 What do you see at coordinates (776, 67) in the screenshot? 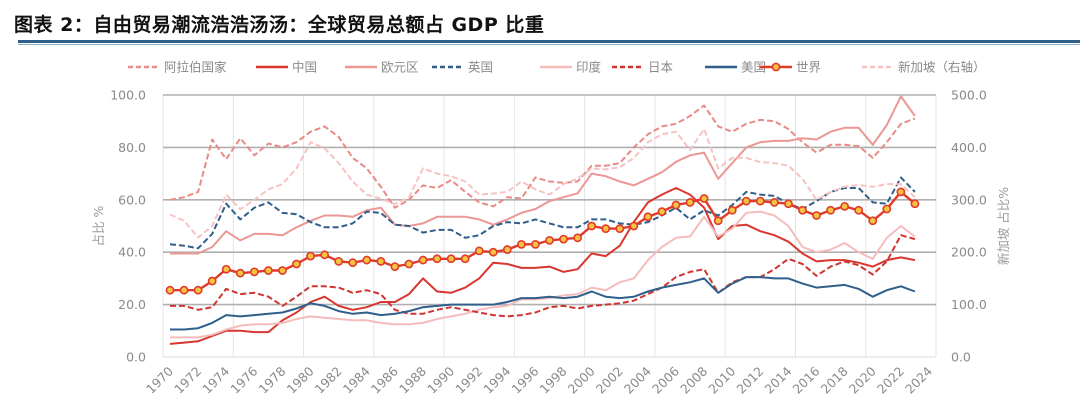
I see `legend-marker` at bounding box center [776, 67].